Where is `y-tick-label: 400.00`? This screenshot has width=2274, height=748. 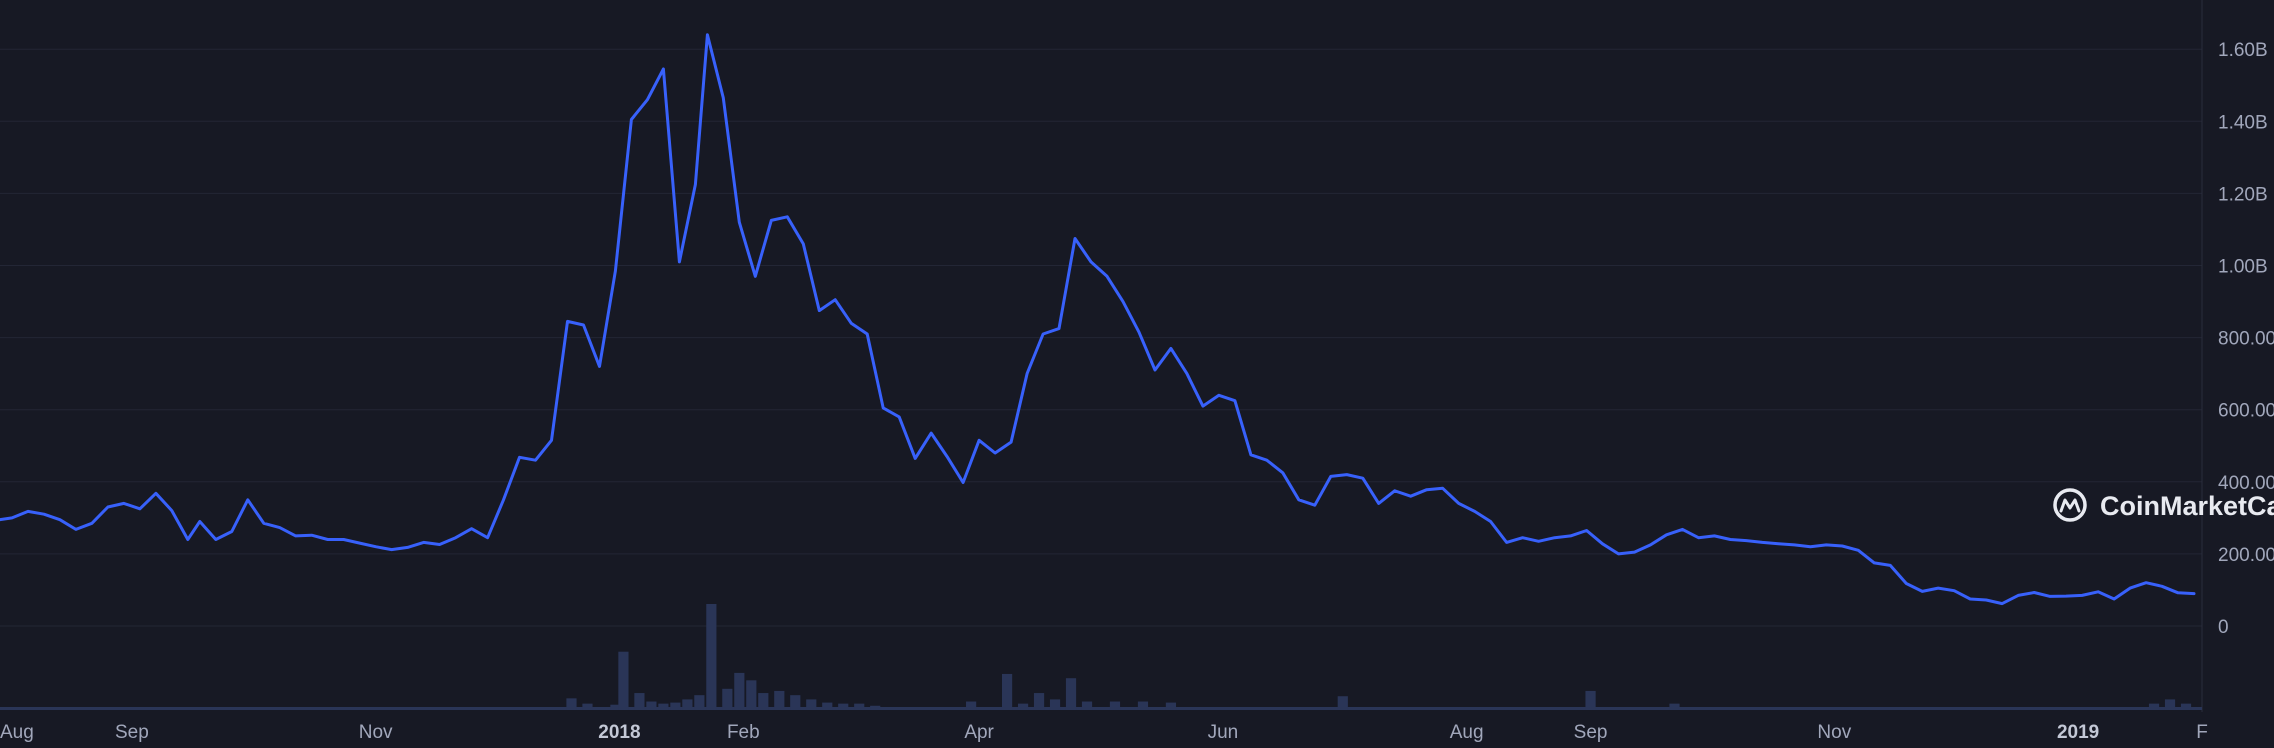 y-tick-label: 400.00 is located at coordinates (2246, 483).